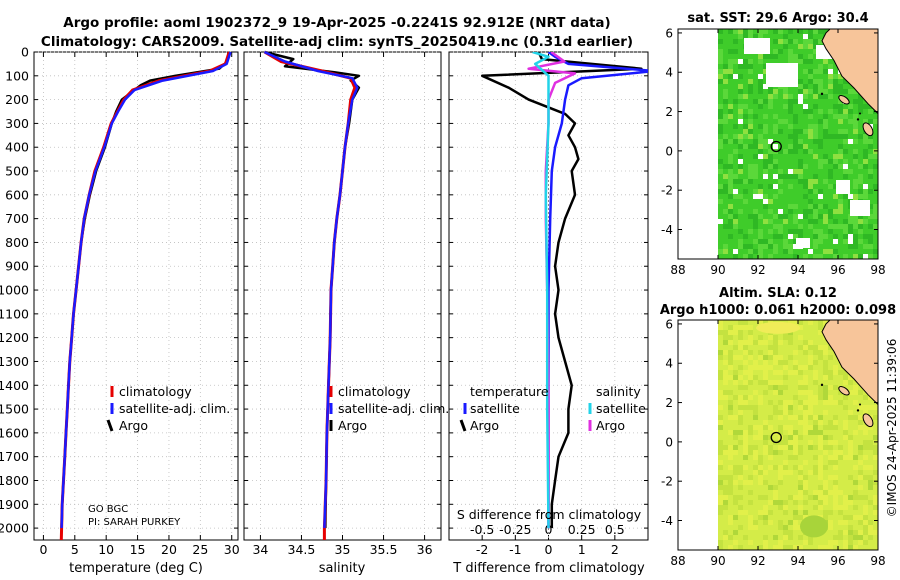  I want to click on salinity-difference-xlabel: S difference from climatology, so click(549, 514).